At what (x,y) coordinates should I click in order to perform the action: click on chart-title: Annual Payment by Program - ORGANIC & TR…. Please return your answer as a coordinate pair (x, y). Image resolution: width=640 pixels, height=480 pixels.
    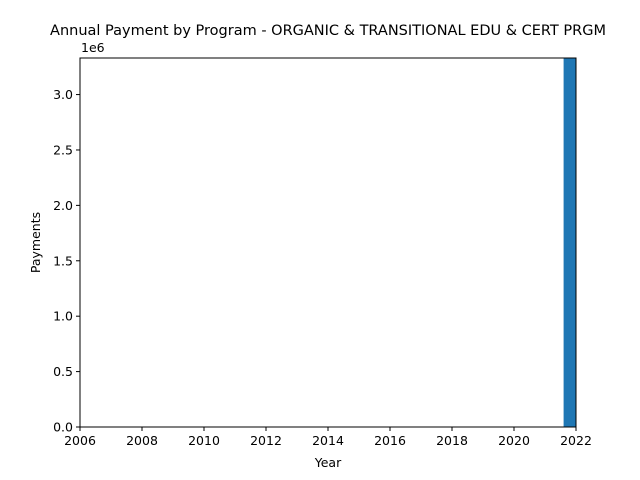
    Looking at the image, I should click on (328, 31).